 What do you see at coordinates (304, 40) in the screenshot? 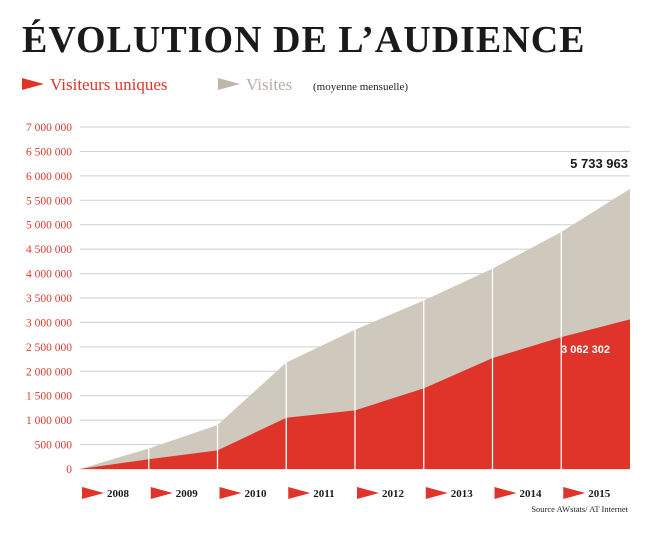
I see `chart-title: ÉVOLUTION DE L’AUDIENCE` at bounding box center [304, 40].